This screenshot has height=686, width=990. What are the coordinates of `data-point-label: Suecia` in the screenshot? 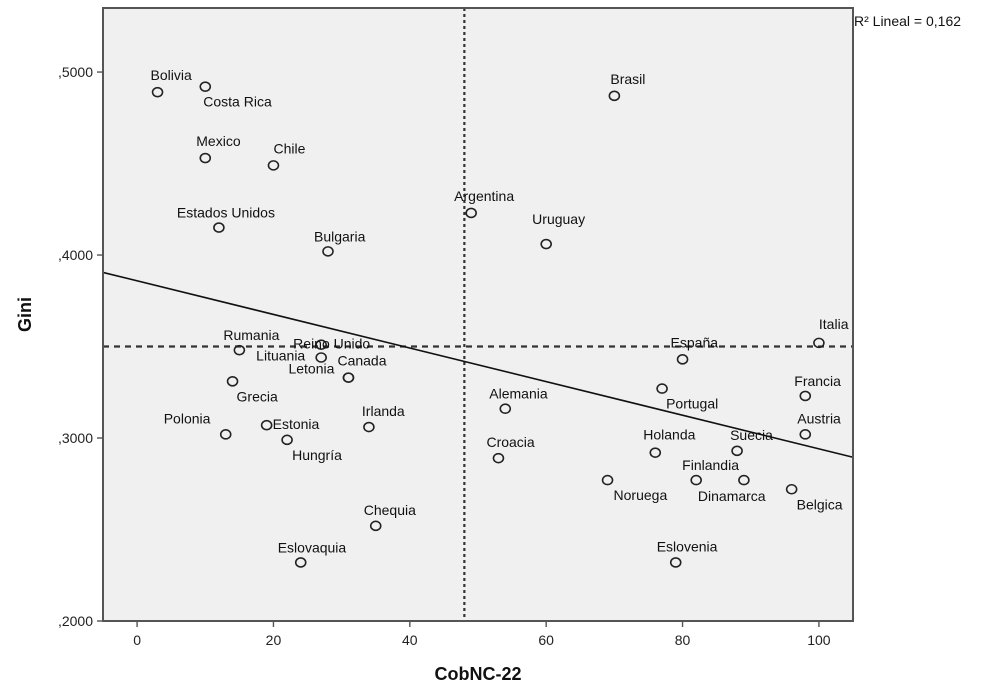 It's located at (751, 435).